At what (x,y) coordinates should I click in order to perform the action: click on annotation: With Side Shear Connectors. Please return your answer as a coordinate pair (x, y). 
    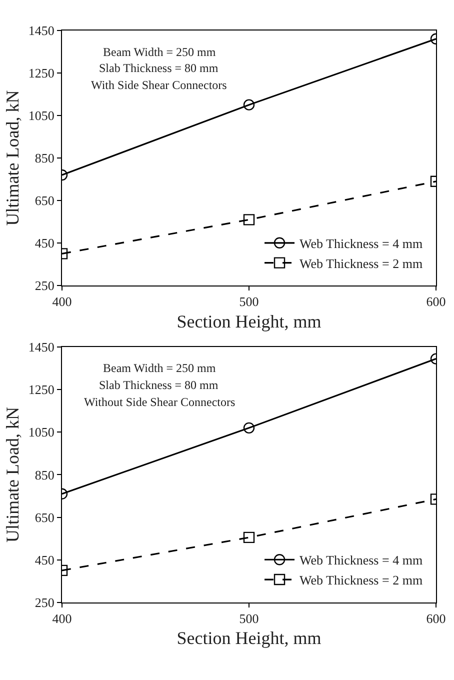
    Looking at the image, I should click on (159, 85).